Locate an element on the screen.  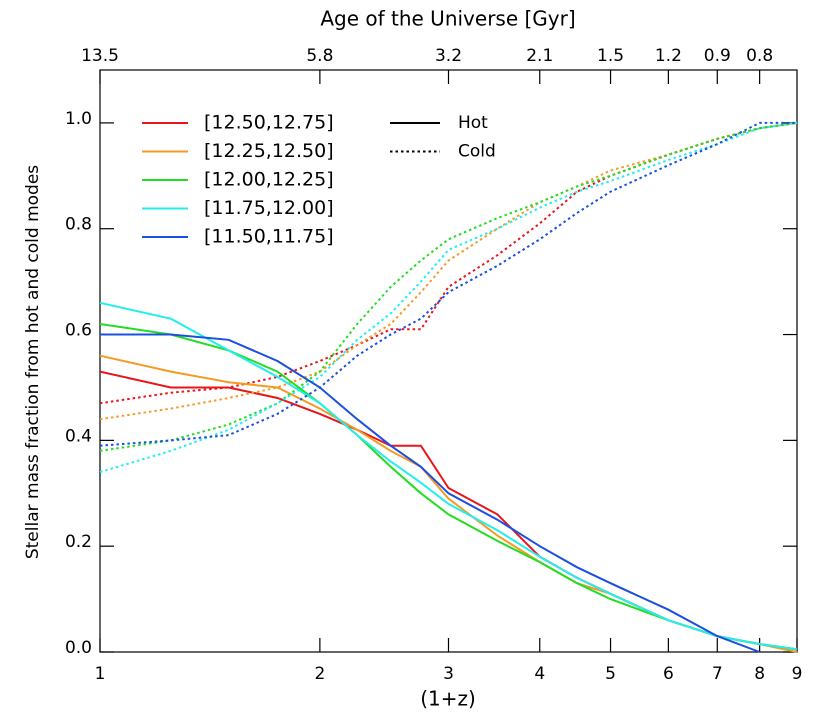
top-axis-title: Age of the Universe [Gyr] is located at coordinates (447, 19).